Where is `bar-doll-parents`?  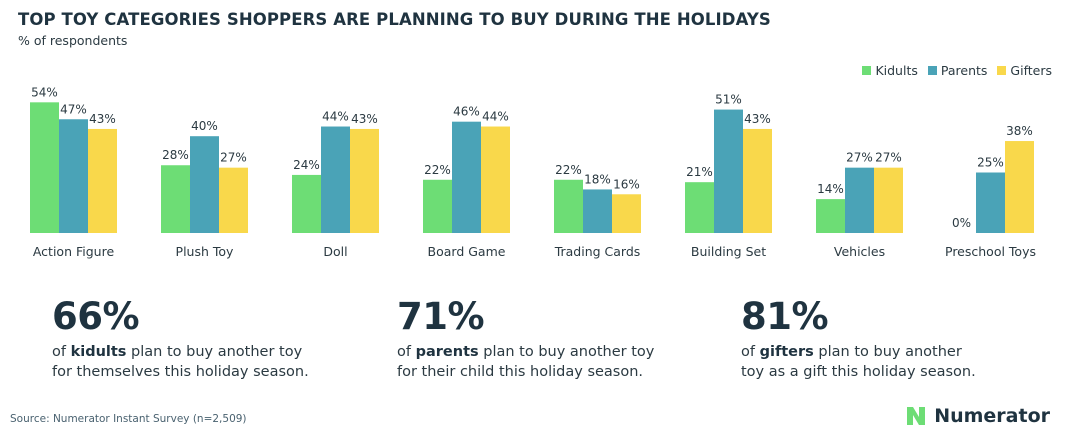
bar-doll-parents is located at coordinates (335, 179).